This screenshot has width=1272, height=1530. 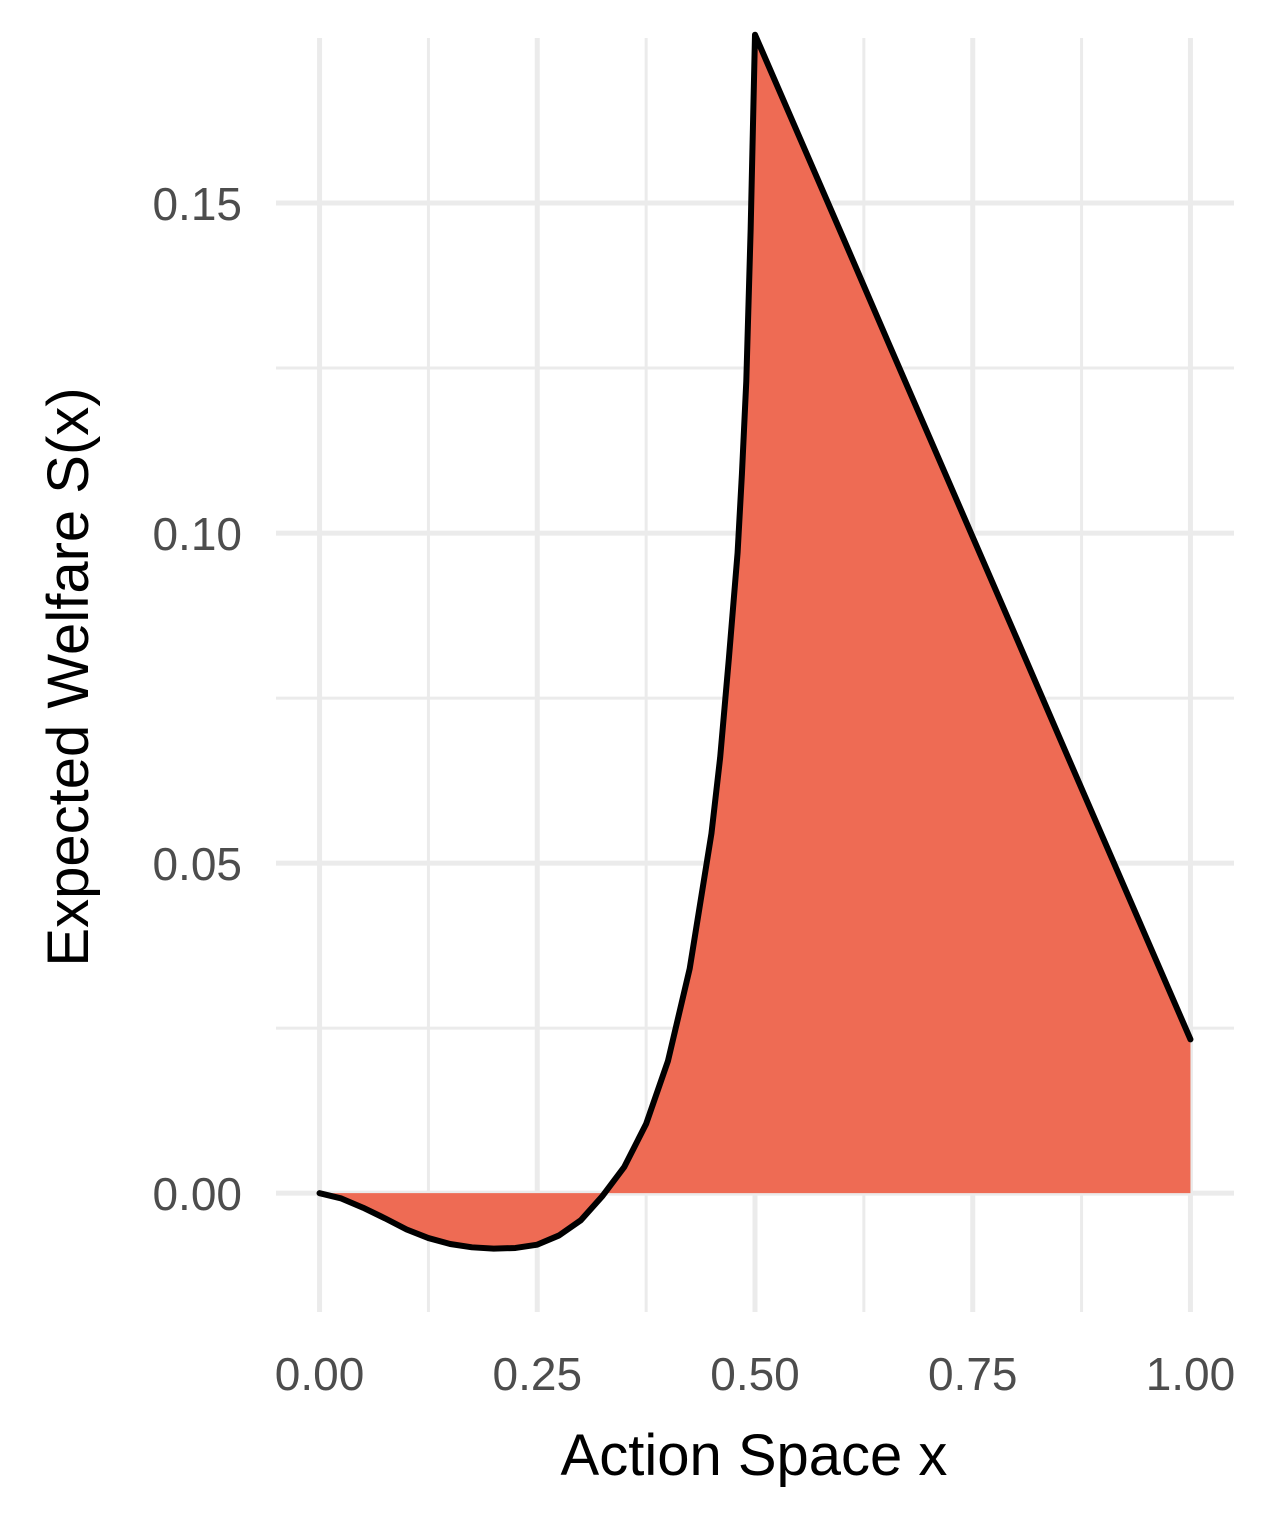 What do you see at coordinates (1191, 1374) in the screenshot?
I see `x-tick-label: 1.00` at bounding box center [1191, 1374].